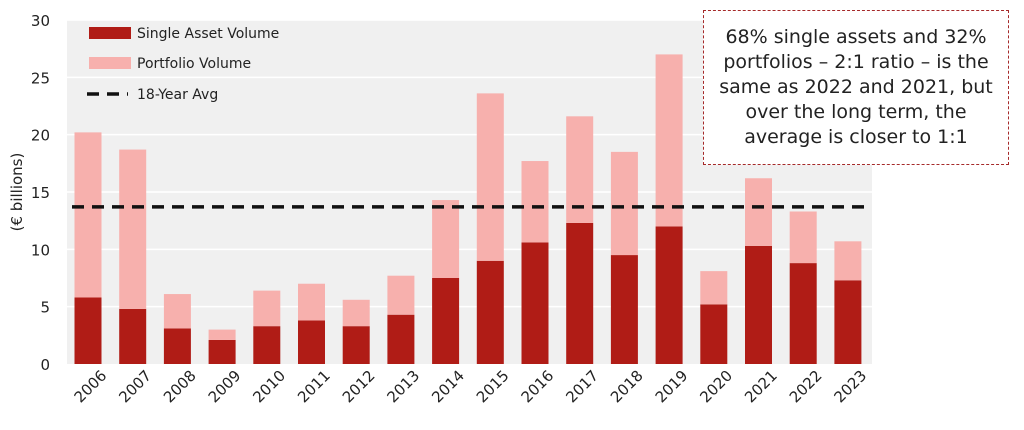 This screenshot has height=430, width=1024. What do you see at coordinates (401, 295) in the screenshot?
I see `portfolio-bar-2013` at bounding box center [401, 295].